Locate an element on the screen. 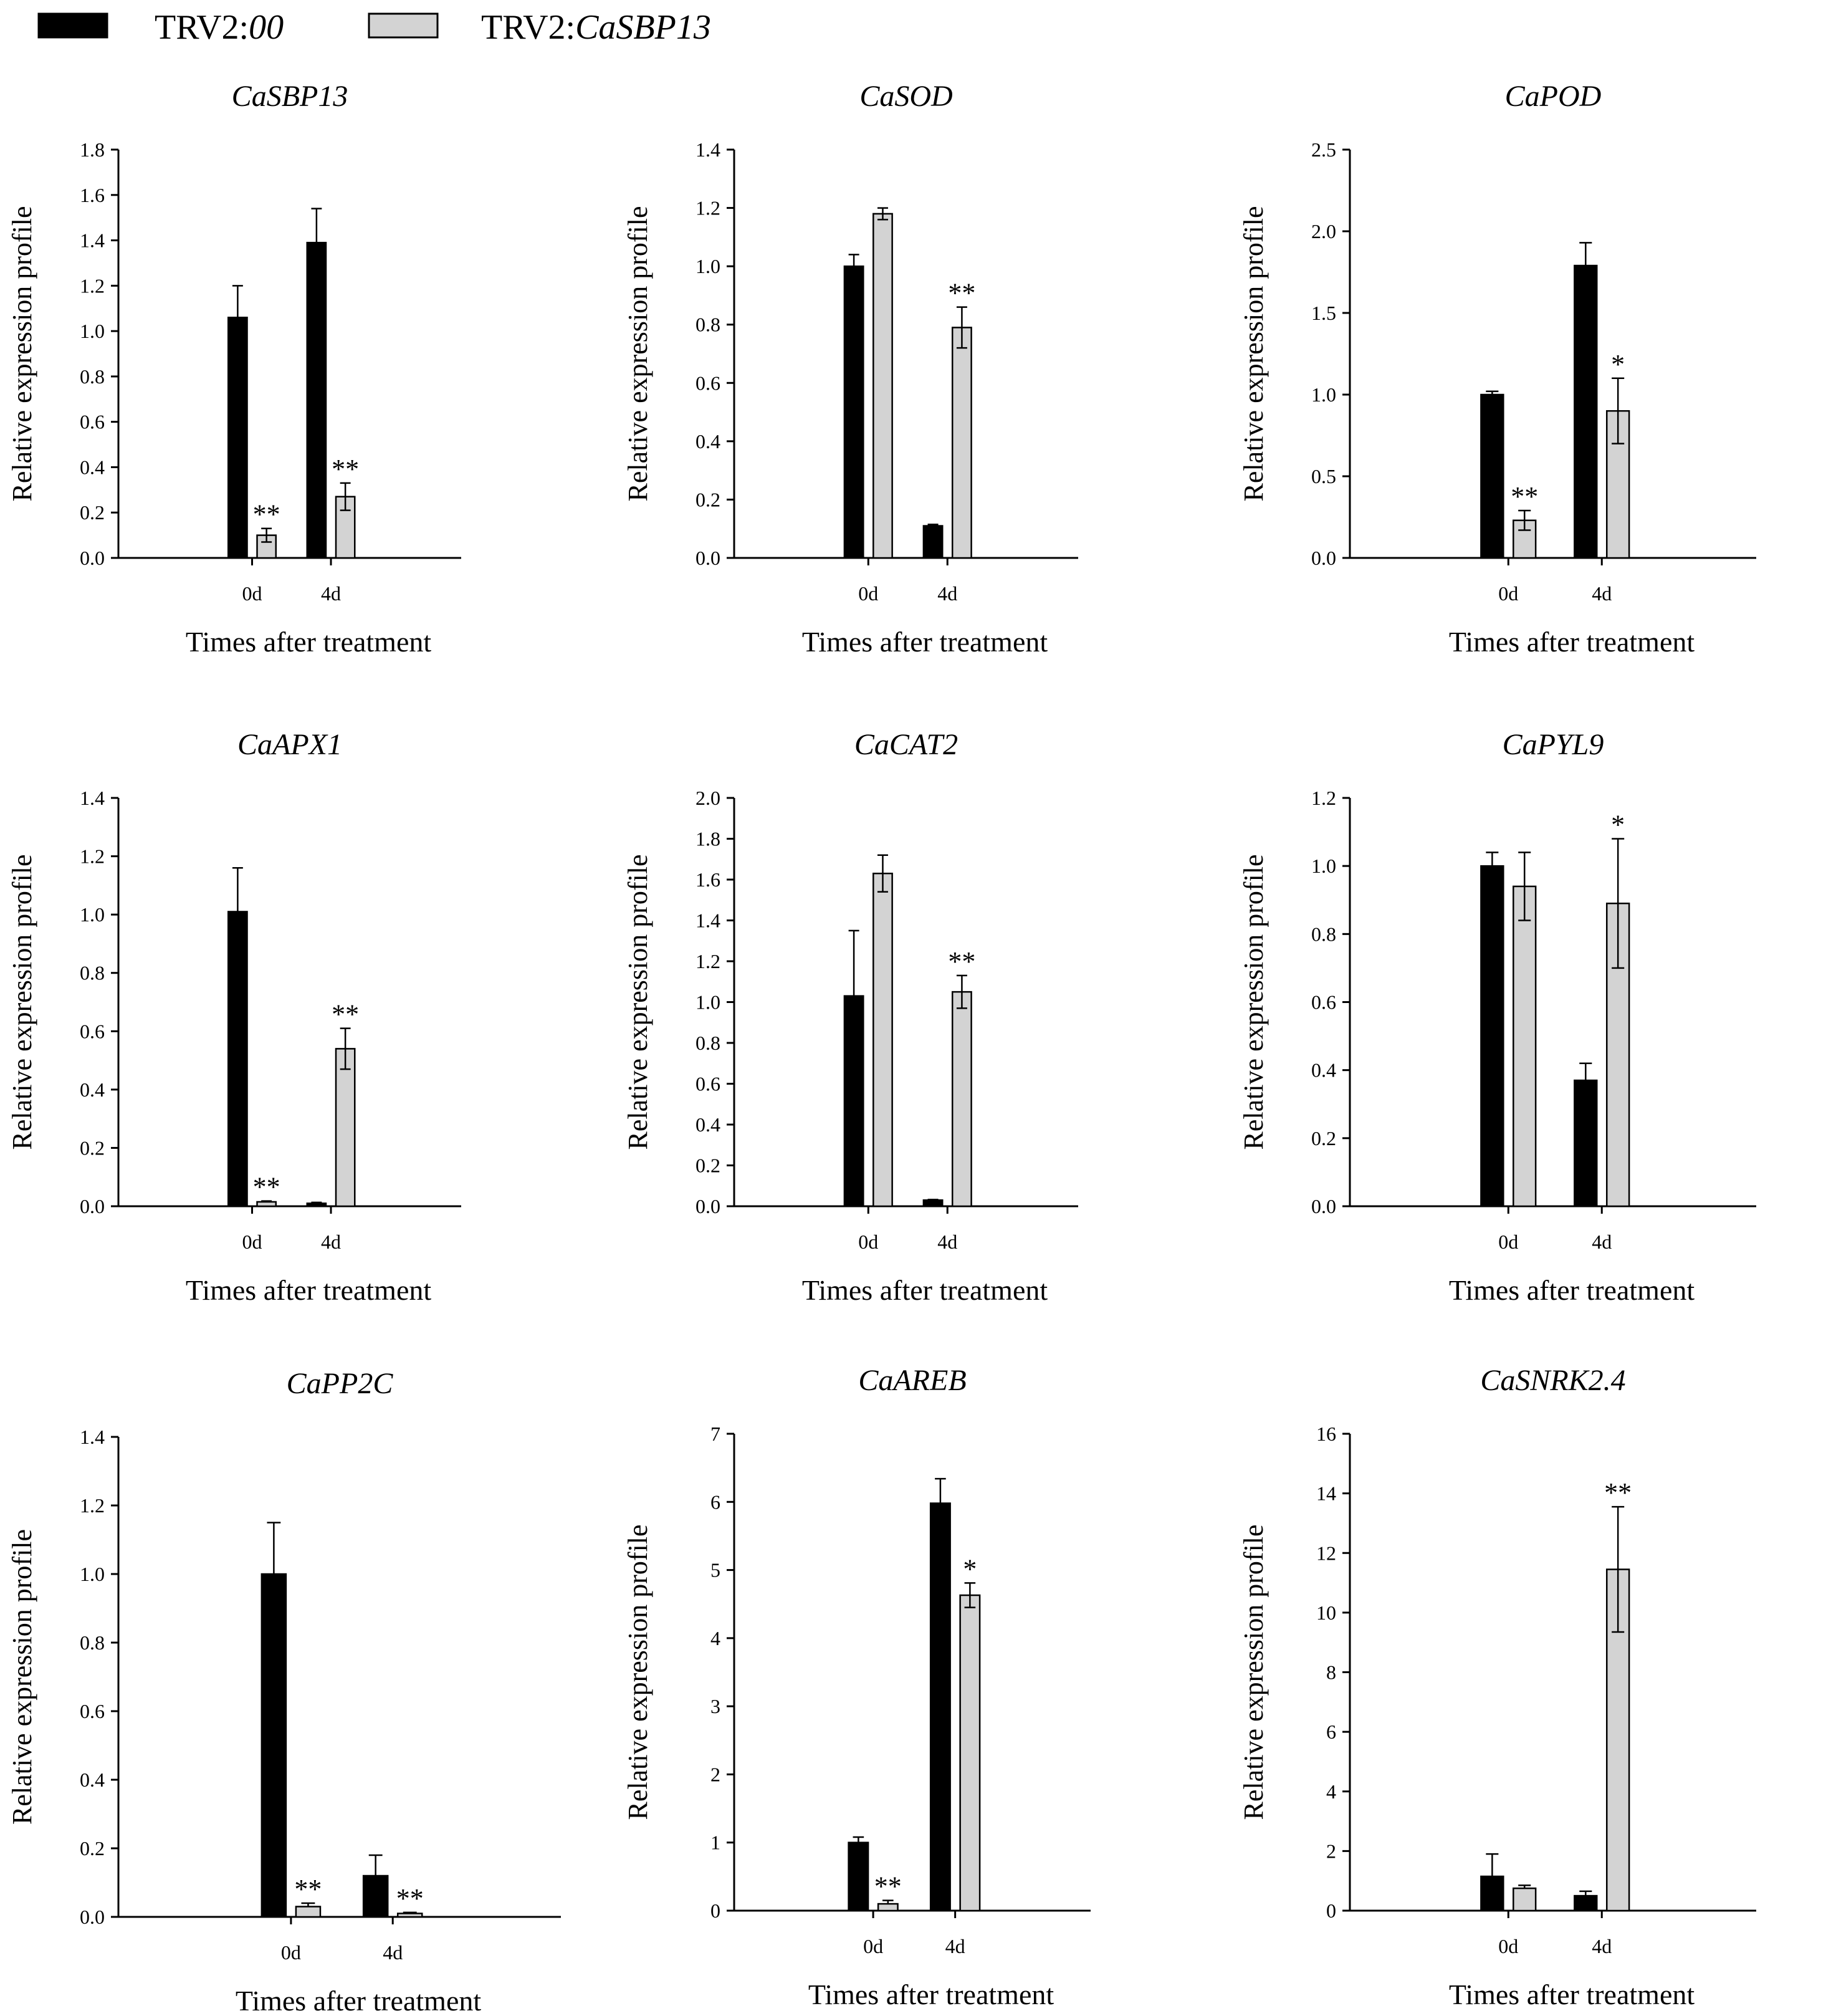 This screenshot has height=2016, width=1831. chart-title: CaPP2C is located at coordinates (341, 1383).